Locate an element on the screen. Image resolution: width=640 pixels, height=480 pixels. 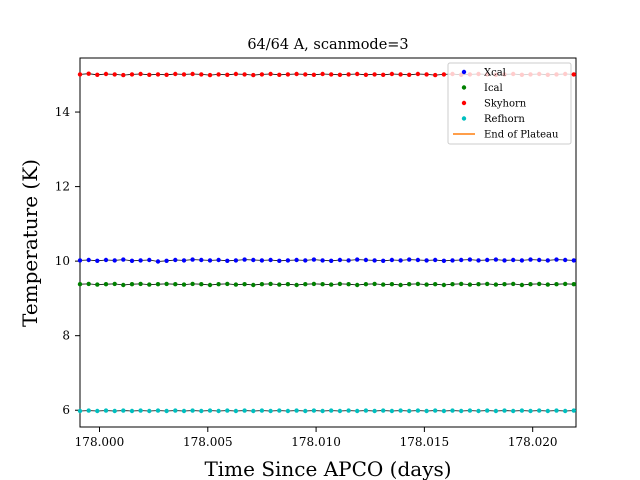
chart-title: 64/64 A, scanmode=3 is located at coordinates (327, 45).